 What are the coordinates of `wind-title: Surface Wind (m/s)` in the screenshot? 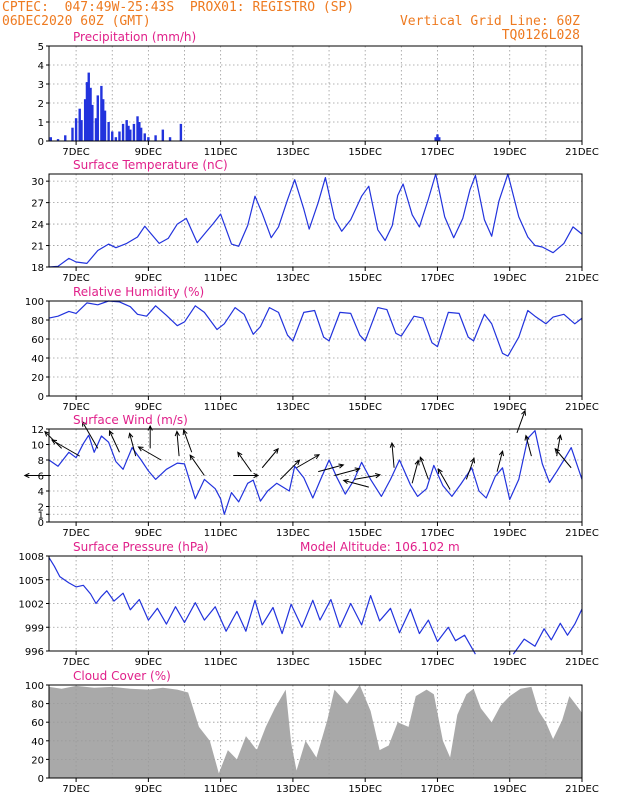 It's located at (130, 420).